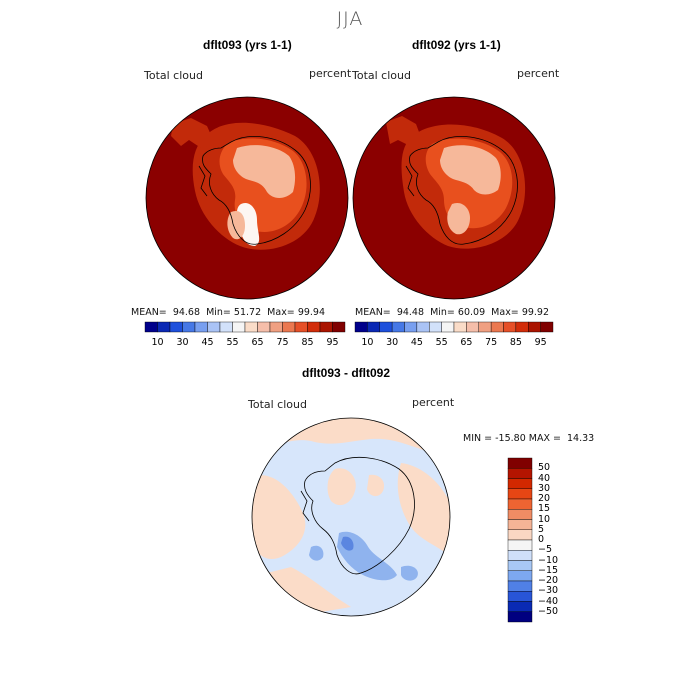 The width and height of the screenshot is (700, 700). I want to click on panel2-stats: MEAN= 94.48 Min= 60.09 Max= 99.92, so click(452, 312).